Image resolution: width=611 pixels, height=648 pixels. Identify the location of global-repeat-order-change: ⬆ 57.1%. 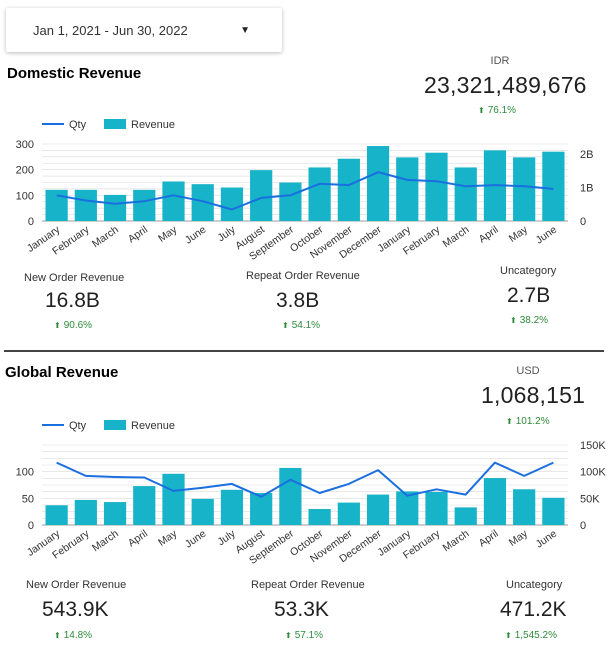
(304, 635).